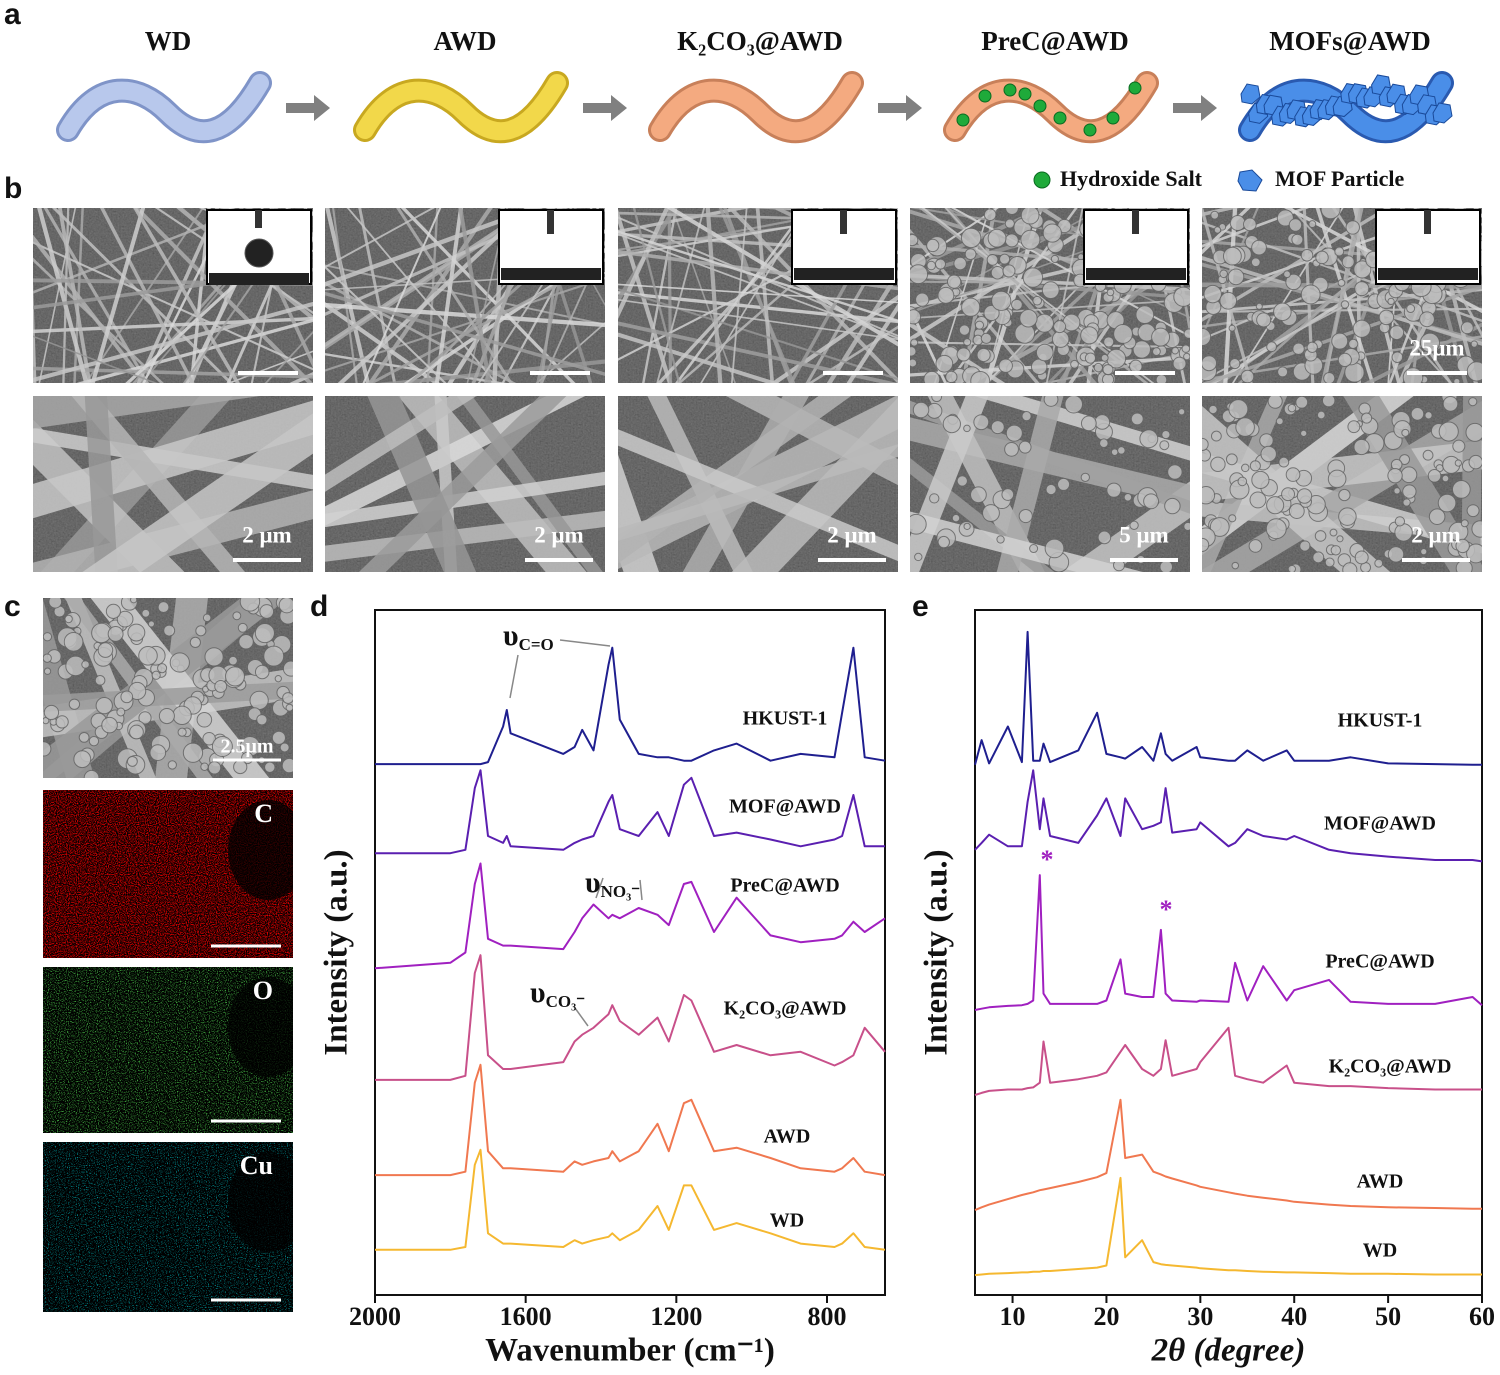 This screenshot has height=1375, width=1500. Describe the element at coordinates (758, 295) in the screenshot. I see `sem-image` at that location.